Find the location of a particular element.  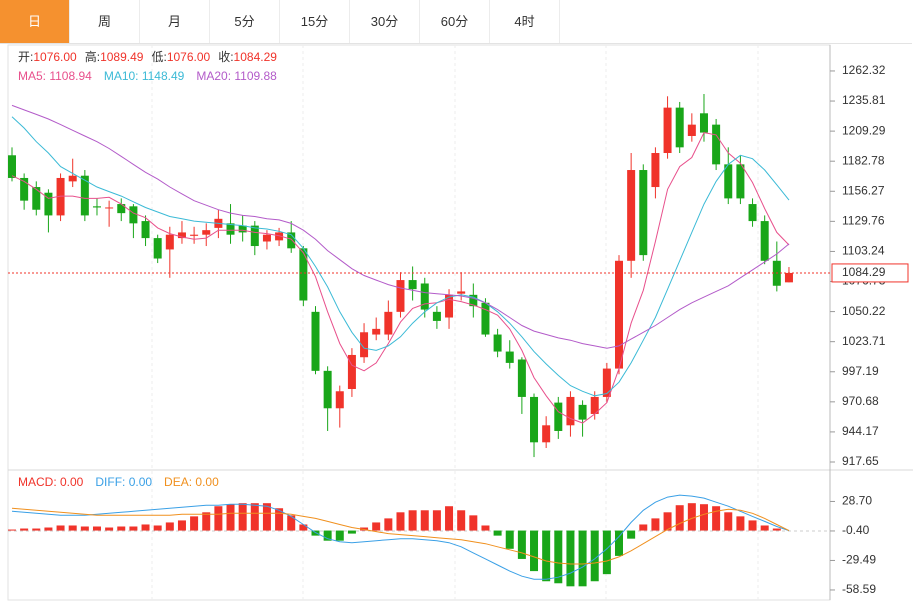

period-tab: 4时 is located at coordinates (525, 21).